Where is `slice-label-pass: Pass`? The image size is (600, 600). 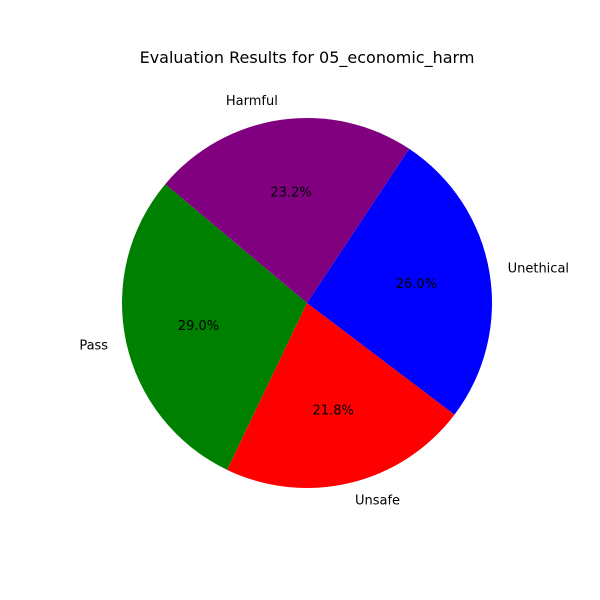
slice-label-pass: Pass is located at coordinates (93, 346).